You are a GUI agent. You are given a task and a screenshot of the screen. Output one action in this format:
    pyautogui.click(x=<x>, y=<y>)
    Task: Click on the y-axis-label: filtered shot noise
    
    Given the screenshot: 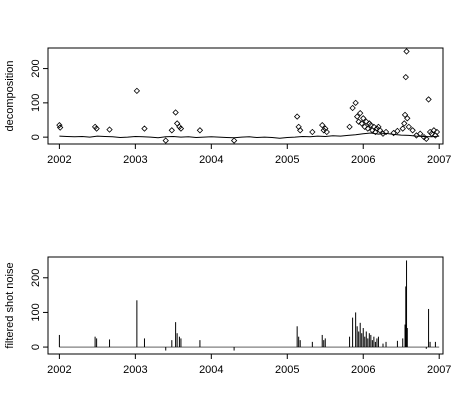 What is the action you would take?
    pyautogui.click(x=10, y=305)
    